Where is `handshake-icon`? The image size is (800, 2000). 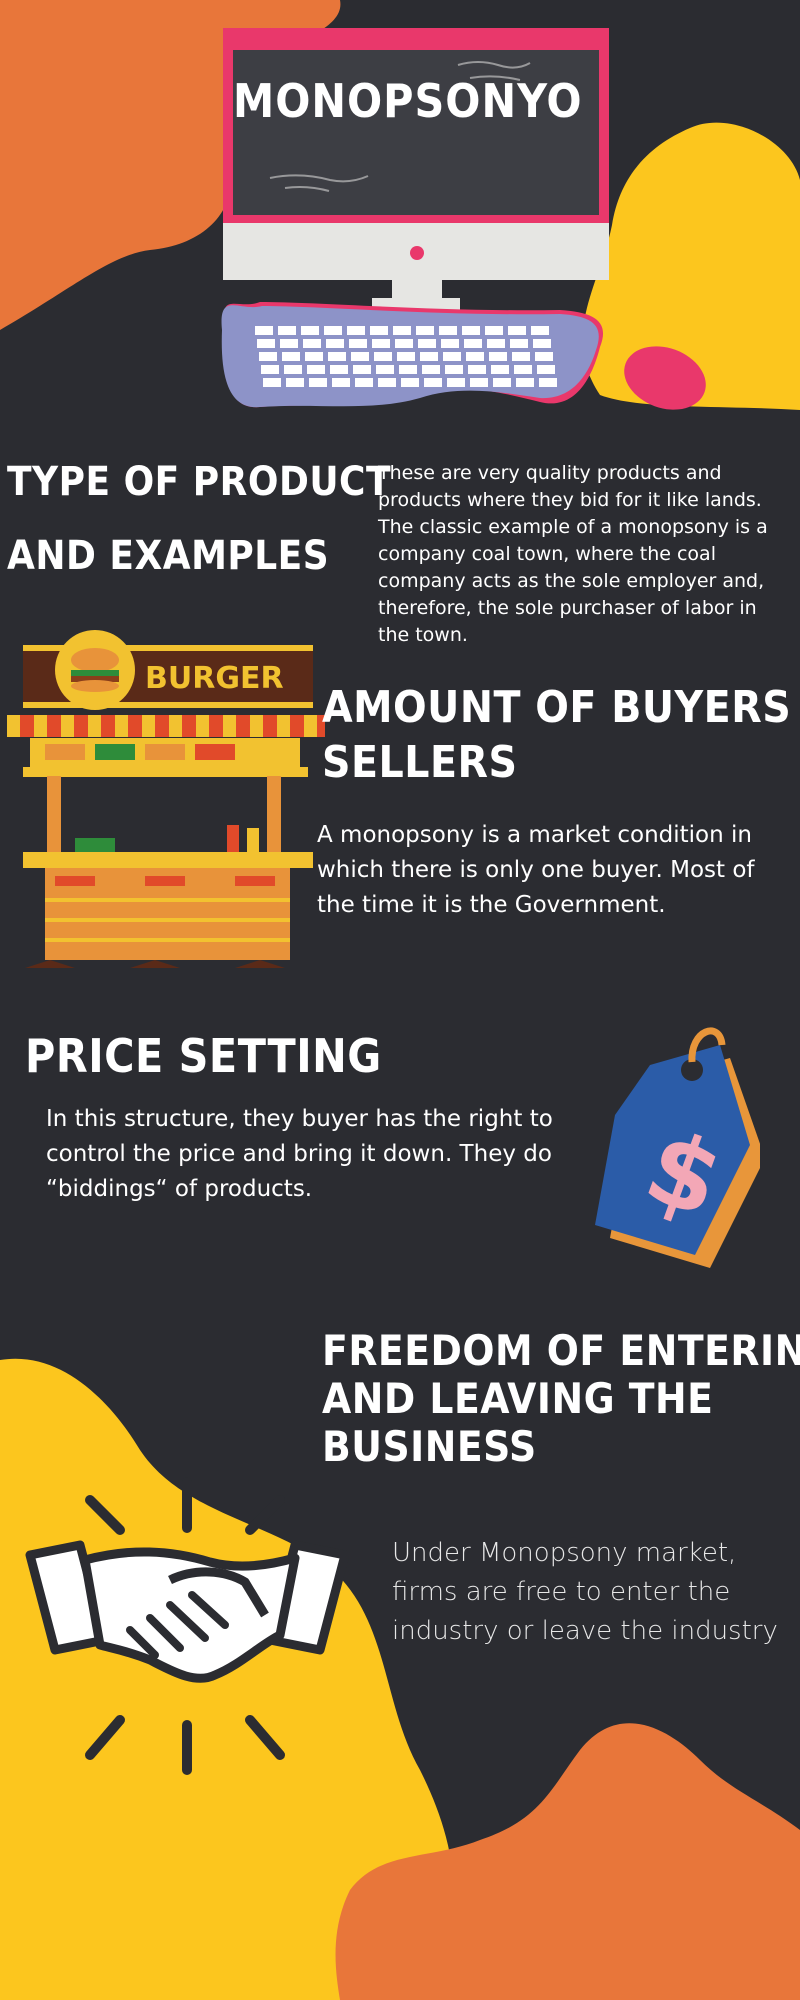
handshake-icon is located at coordinates (187, 1626).